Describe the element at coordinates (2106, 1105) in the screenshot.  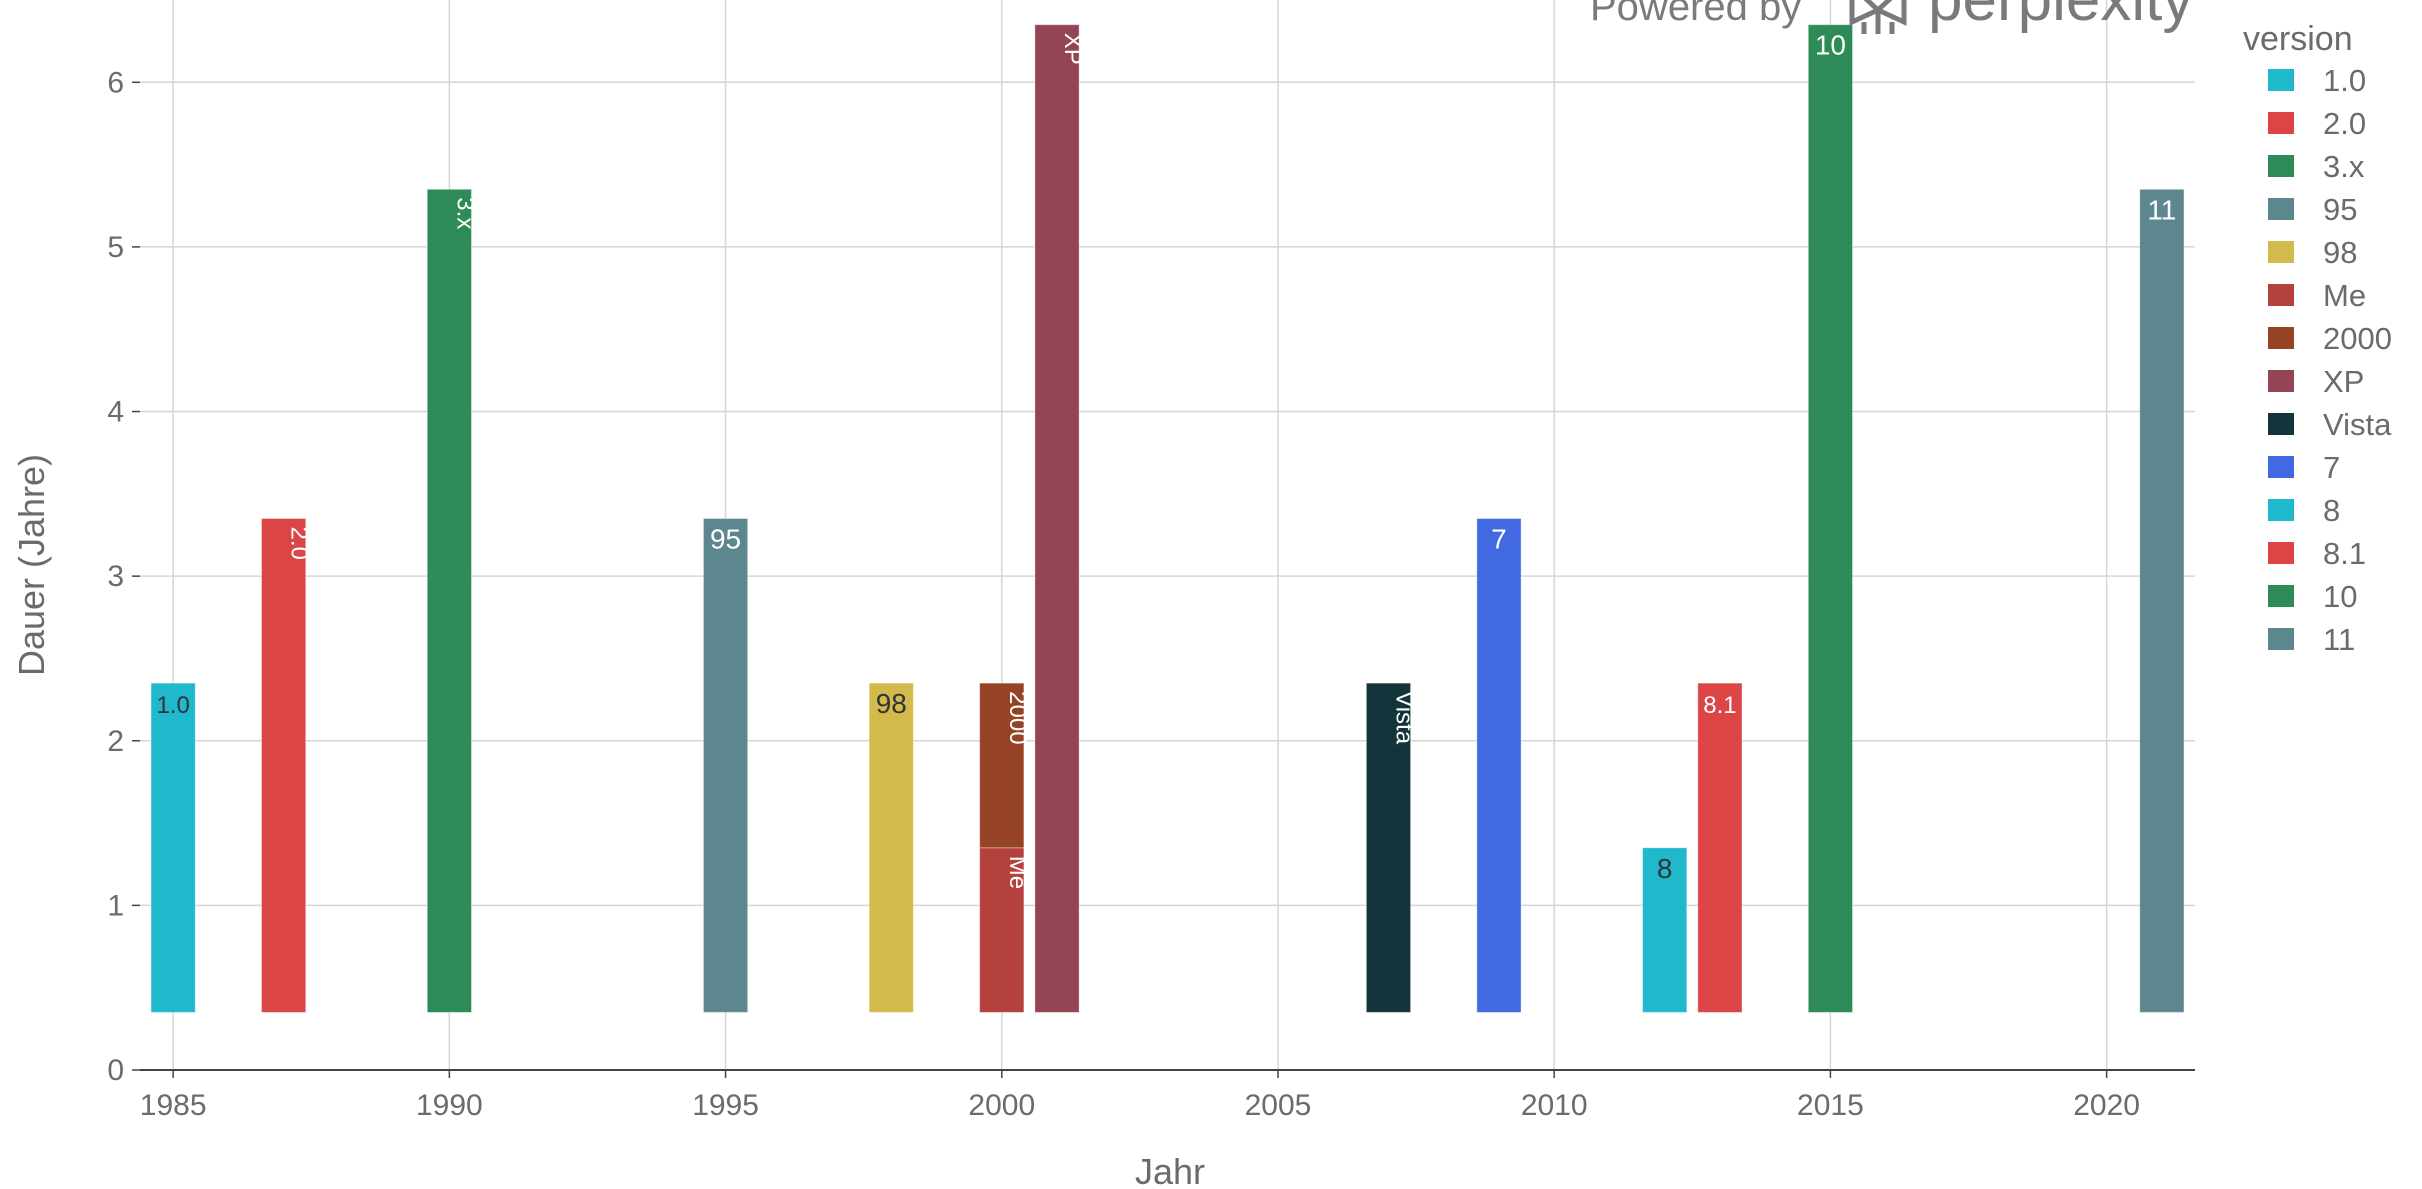
I see `x-tick-label: 2020` at that location.